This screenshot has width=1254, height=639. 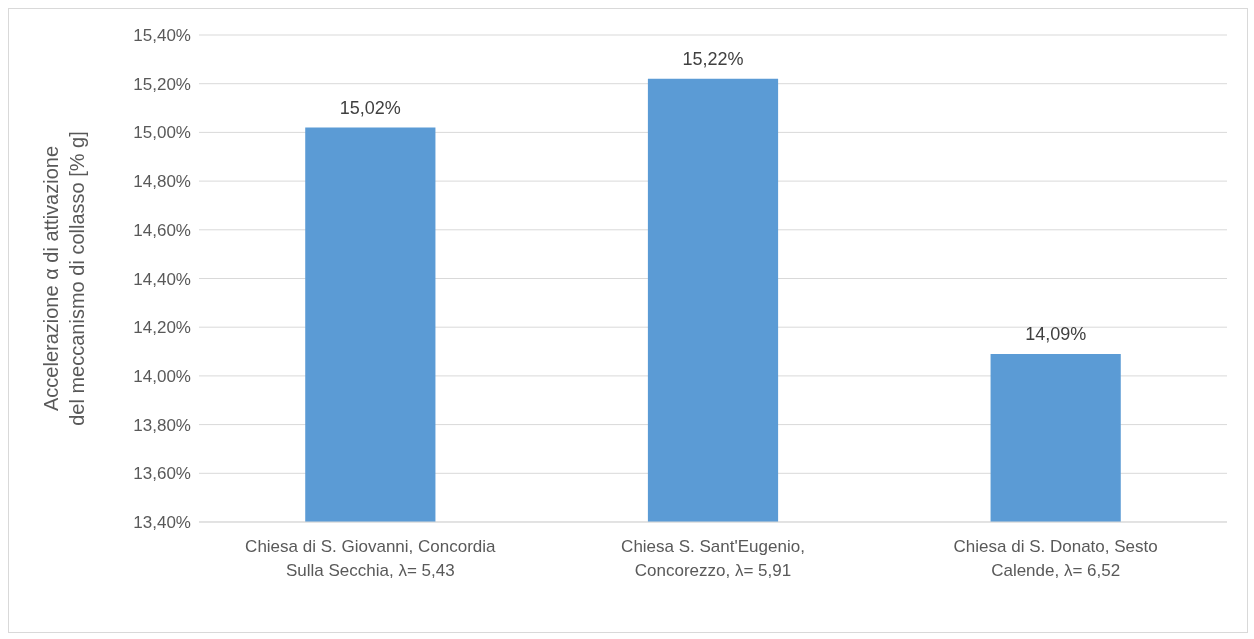 What do you see at coordinates (713, 558) in the screenshot?
I see `x-tick-label: Chiesa S. Sant'Eugenio, Concorezzo, λ= 5,91` at bounding box center [713, 558].